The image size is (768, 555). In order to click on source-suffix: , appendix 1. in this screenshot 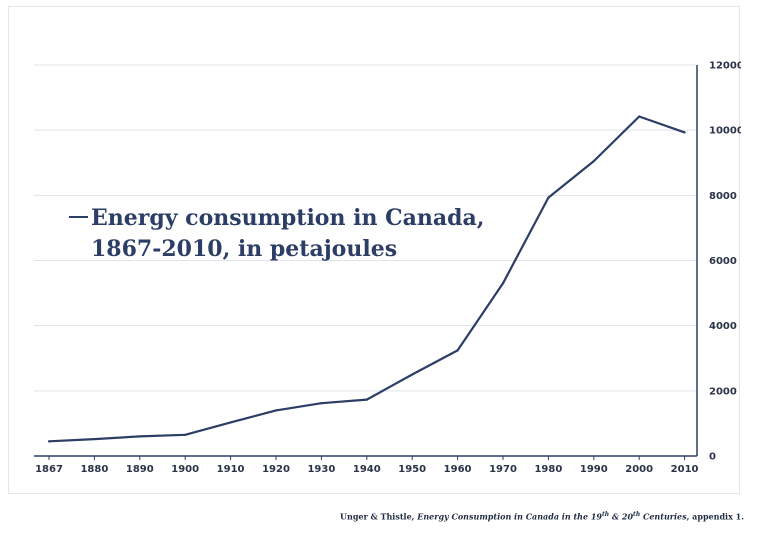, I will do `click(715, 516)`.